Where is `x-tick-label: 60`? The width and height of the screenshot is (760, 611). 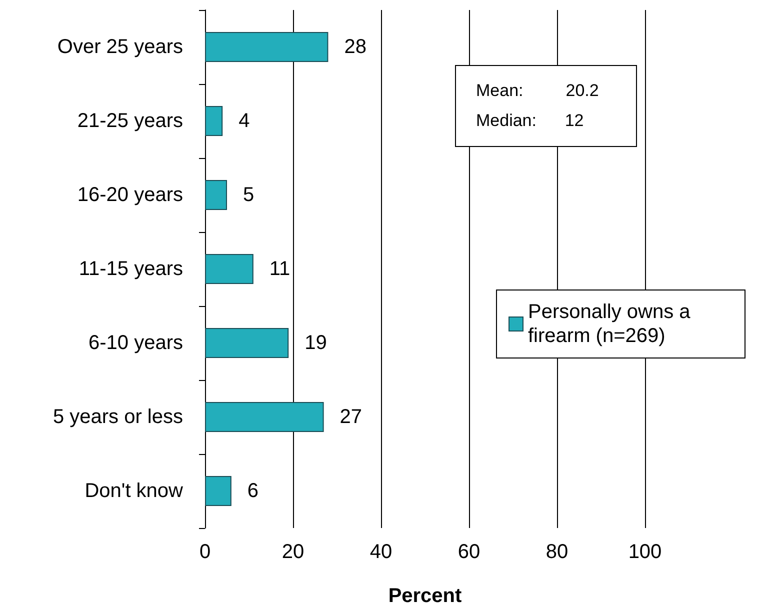 x-tick-label: 60 is located at coordinates (469, 552).